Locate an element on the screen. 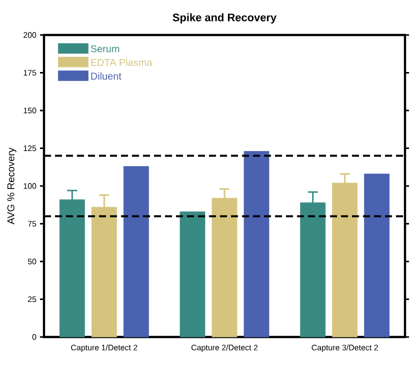 This screenshot has height=373, width=416. legend-label: EDTA Plasma is located at coordinates (121, 62).